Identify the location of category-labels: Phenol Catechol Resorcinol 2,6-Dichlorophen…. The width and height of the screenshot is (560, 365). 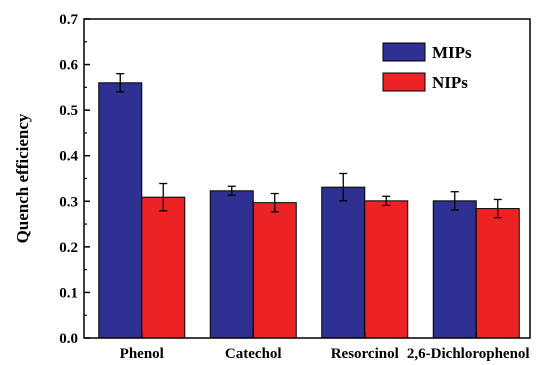
(325, 347).